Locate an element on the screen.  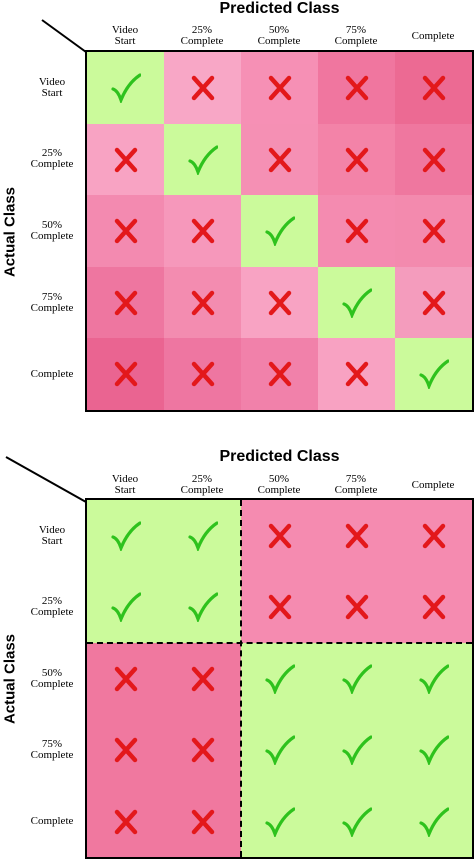
top-column-label-line: 50% is located at coordinates (279, 30).